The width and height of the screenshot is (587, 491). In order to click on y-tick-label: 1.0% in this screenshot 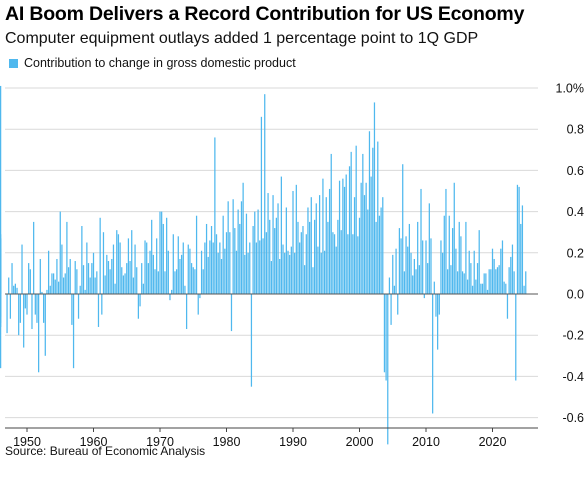, I will do `click(570, 89)`.